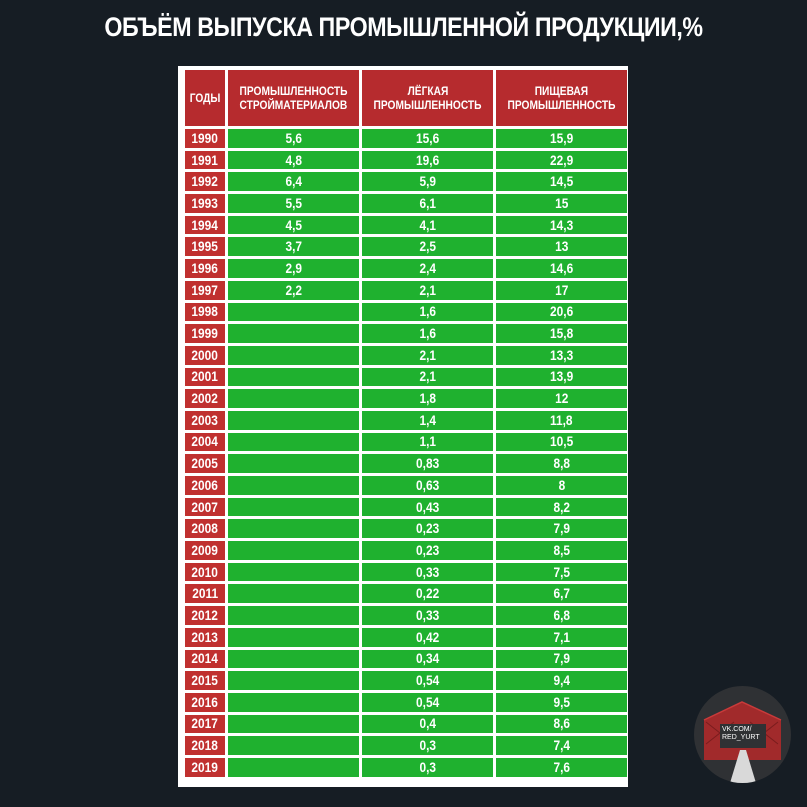 The image size is (807, 807). What do you see at coordinates (428, 91) in the screenshot?
I see `column-header-line1: ЛЁГКАЯ` at bounding box center [428, 91].